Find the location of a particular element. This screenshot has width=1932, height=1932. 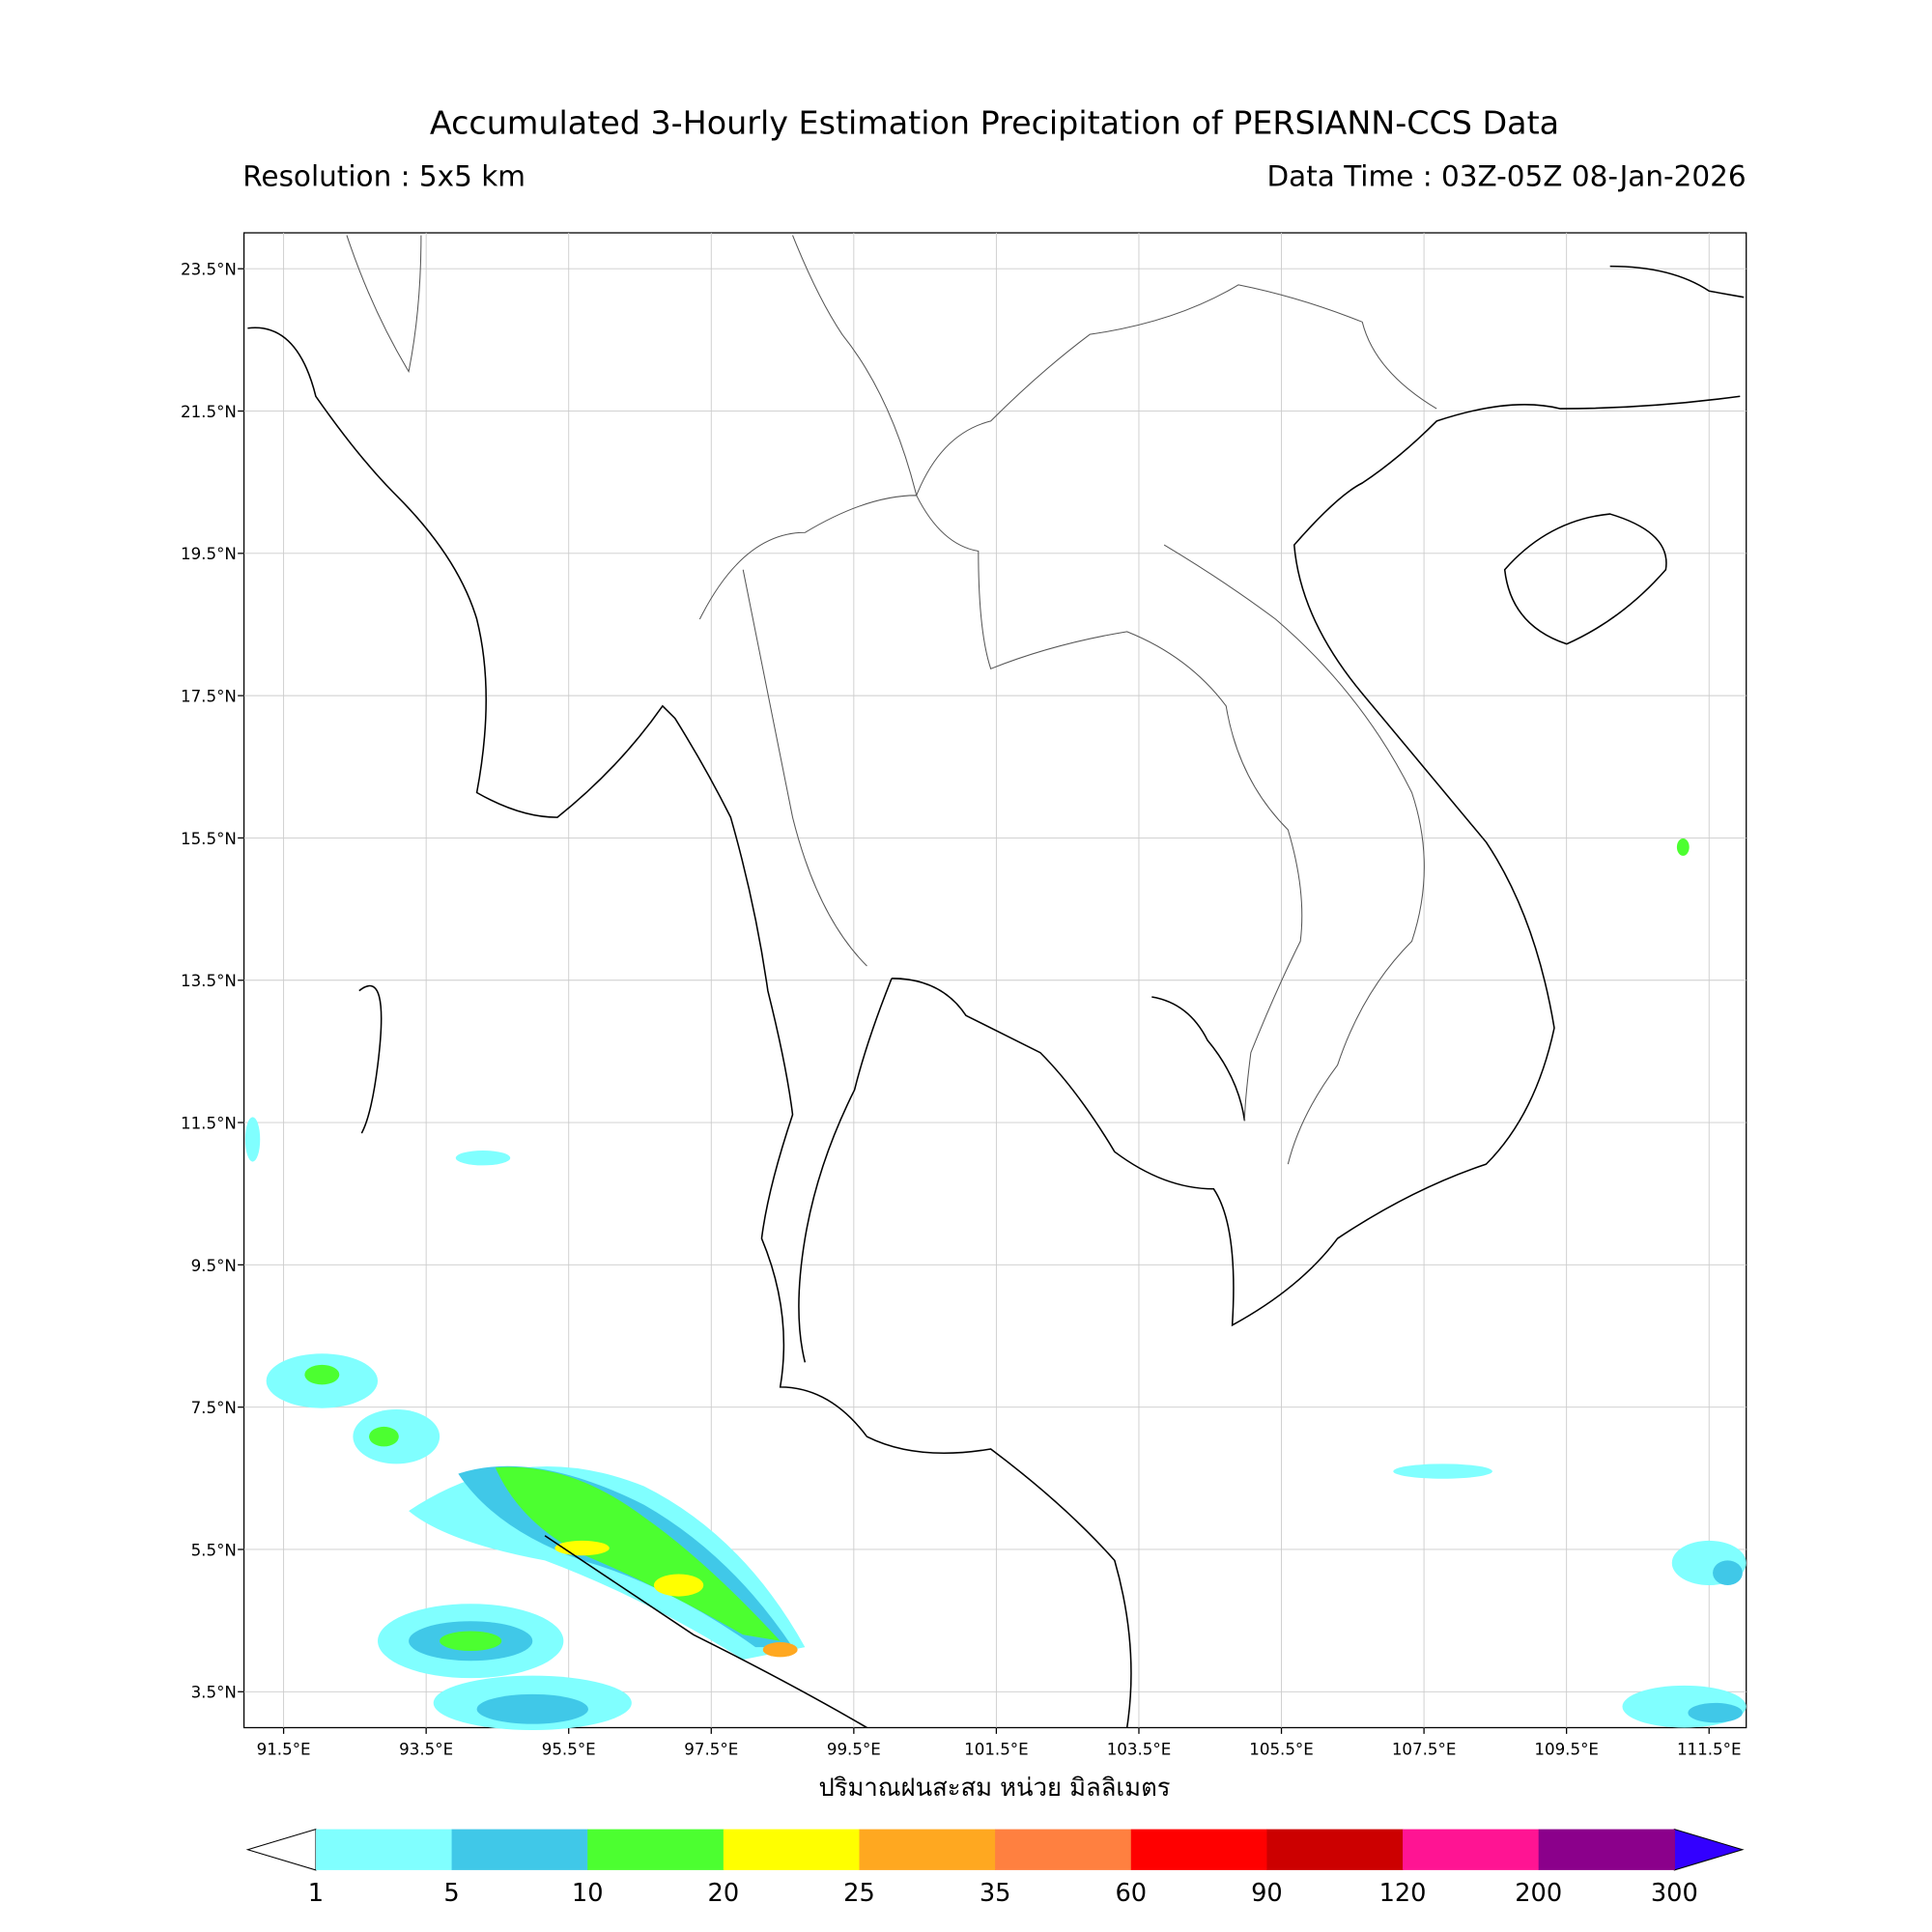

colorbar-label: 20 is located at coordinates (724, 1893).